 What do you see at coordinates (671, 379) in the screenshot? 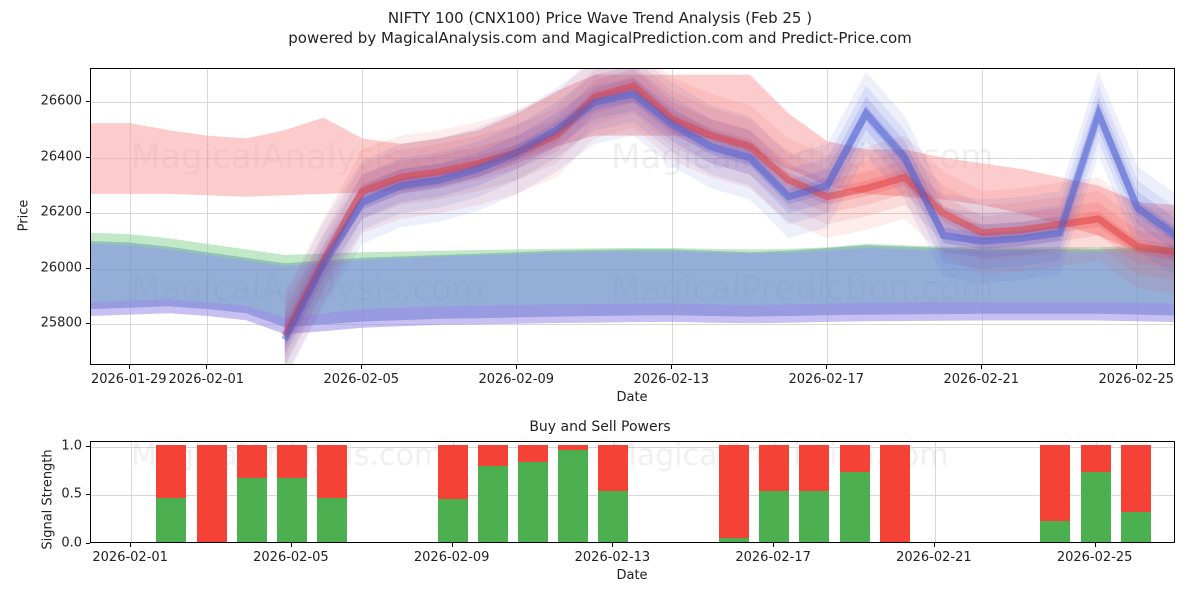
I see `price-xtick-label: 2026-02-13` at bounding box center [671, 379].